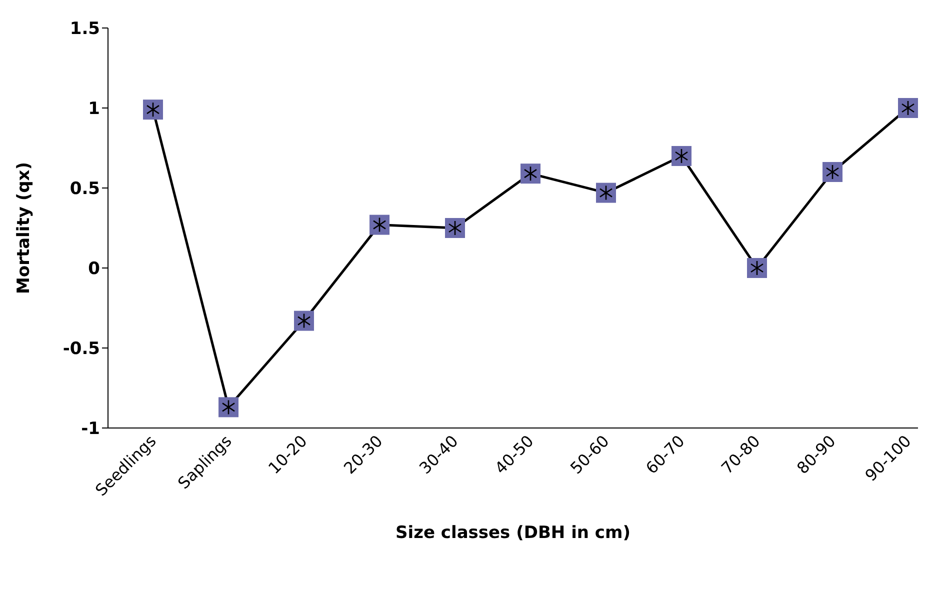  What do you see at coordinates (85, 29) in the screenshot?
I see `y-tick-label: 1.5` at bounding box center [85, 29].